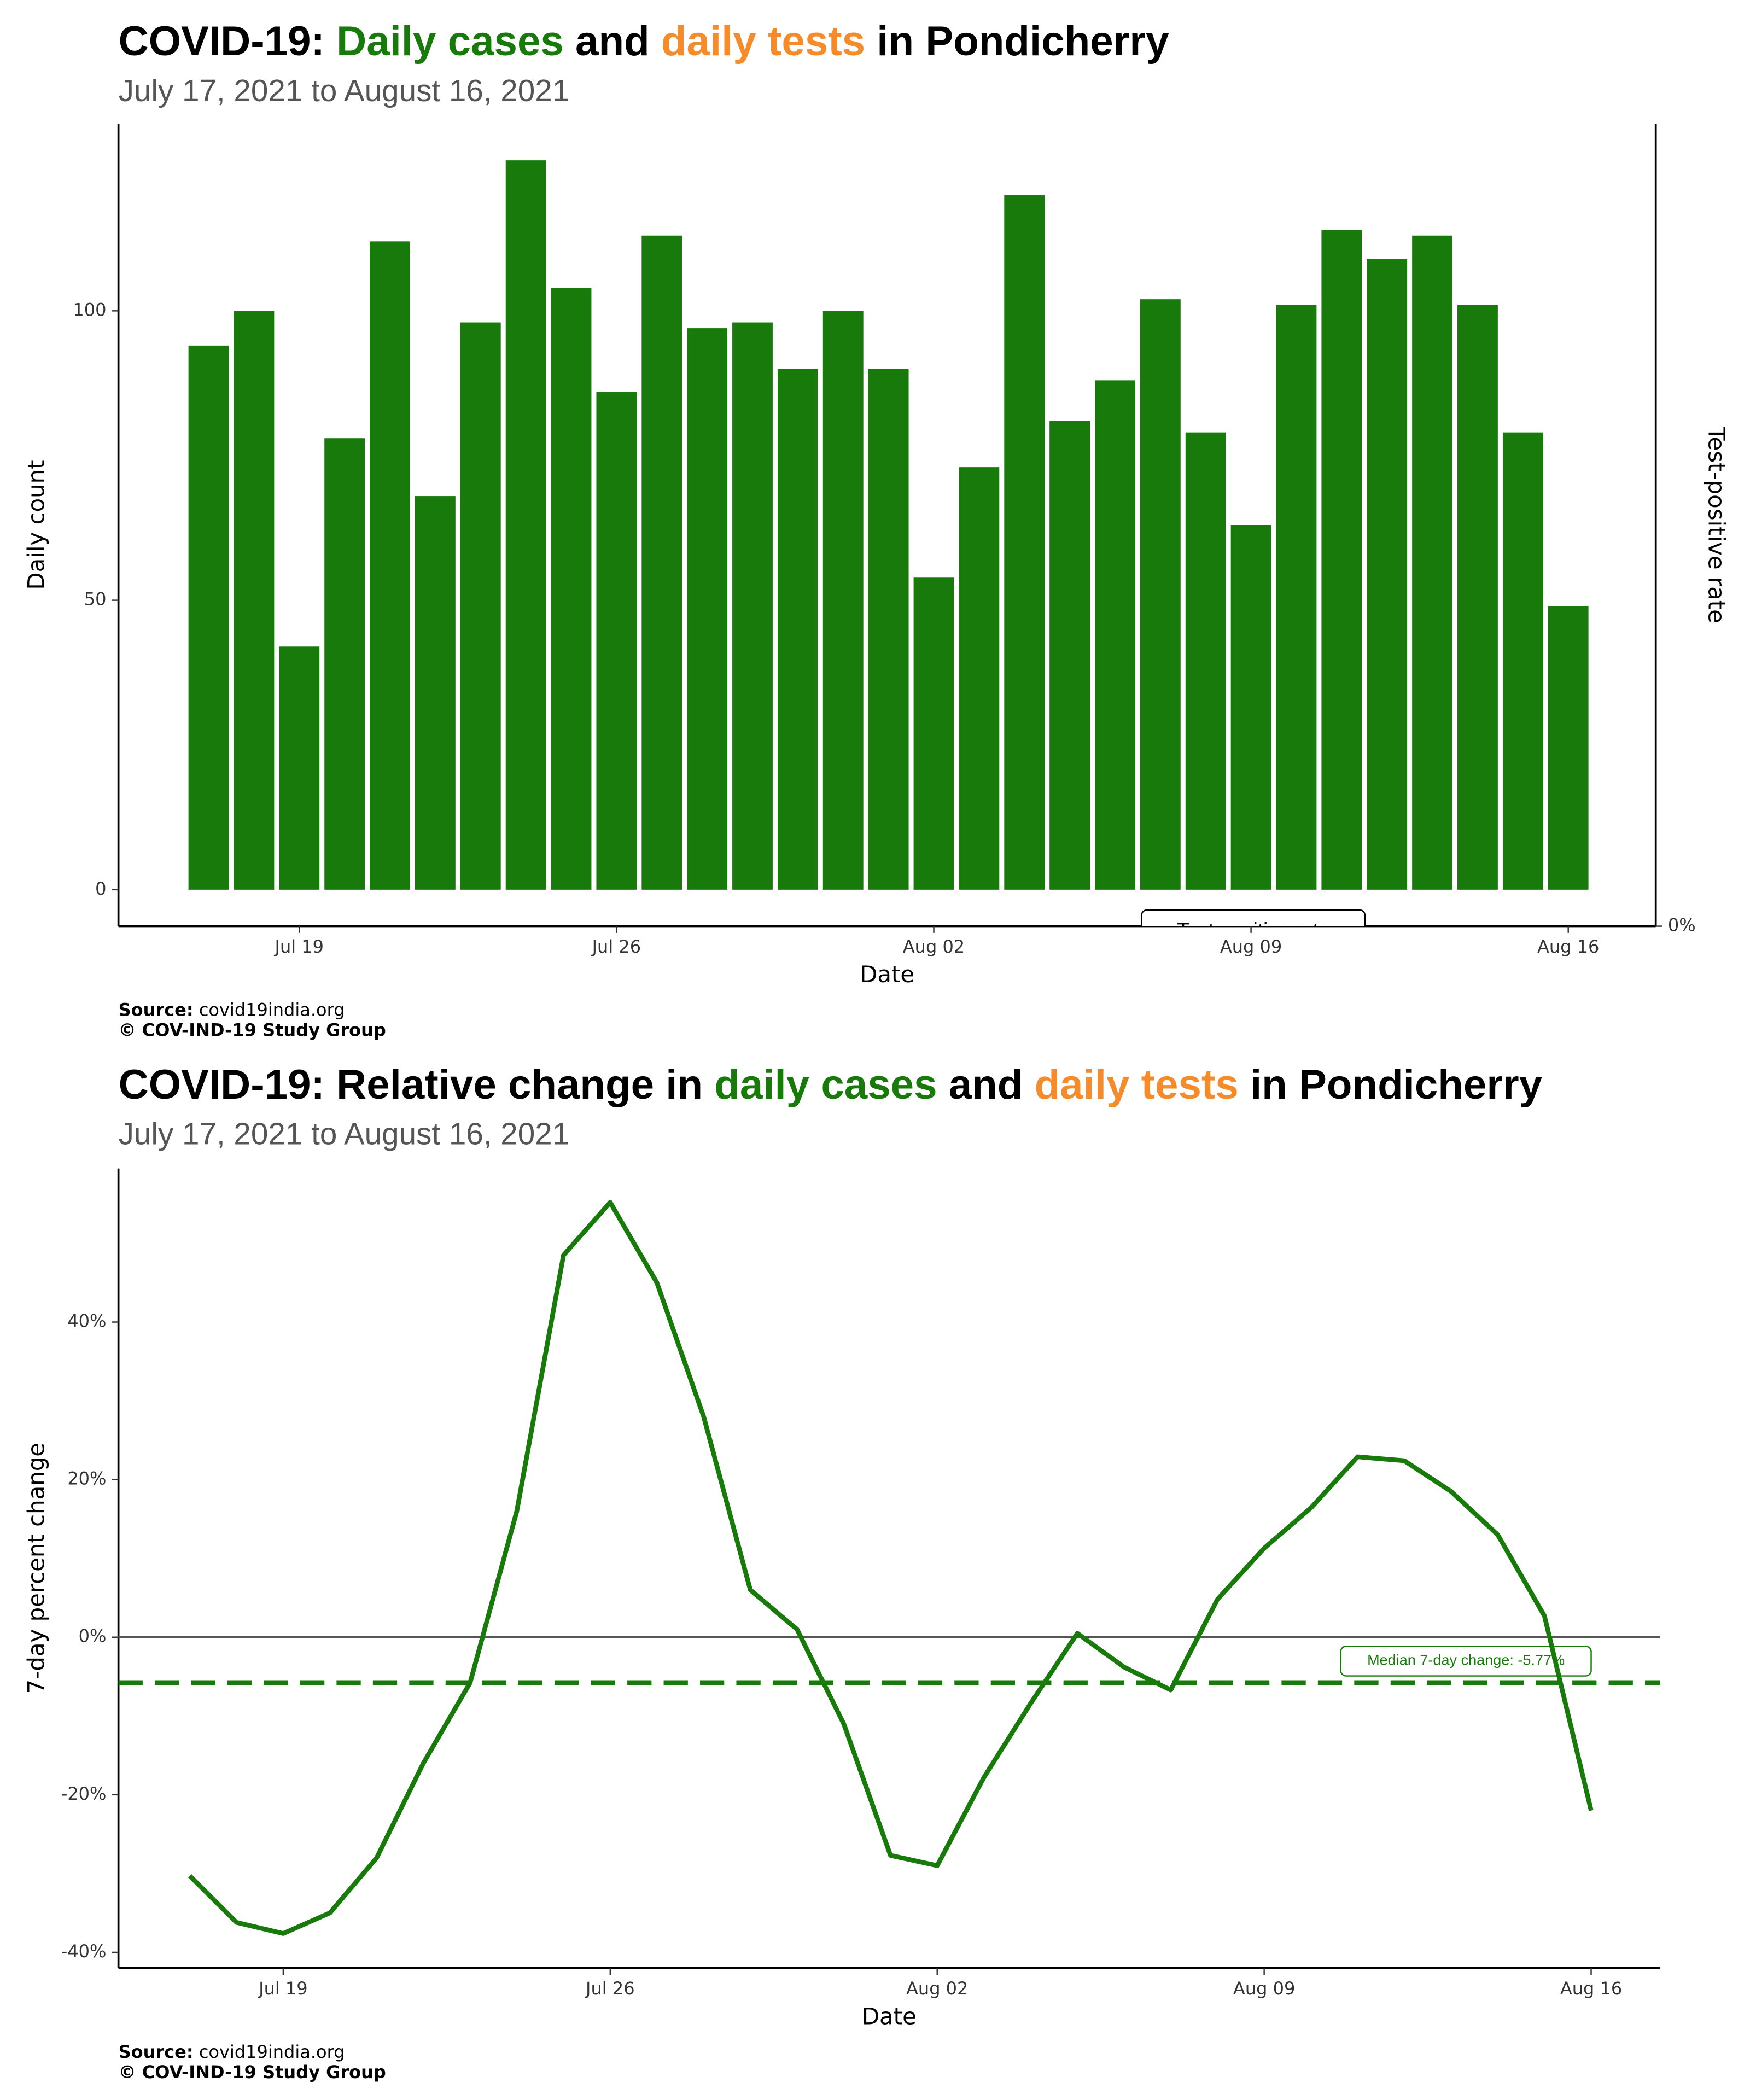 This screenshot has height=2100, width=1750. I want to click on y-tick-label: -40%, so click(84, 1951).